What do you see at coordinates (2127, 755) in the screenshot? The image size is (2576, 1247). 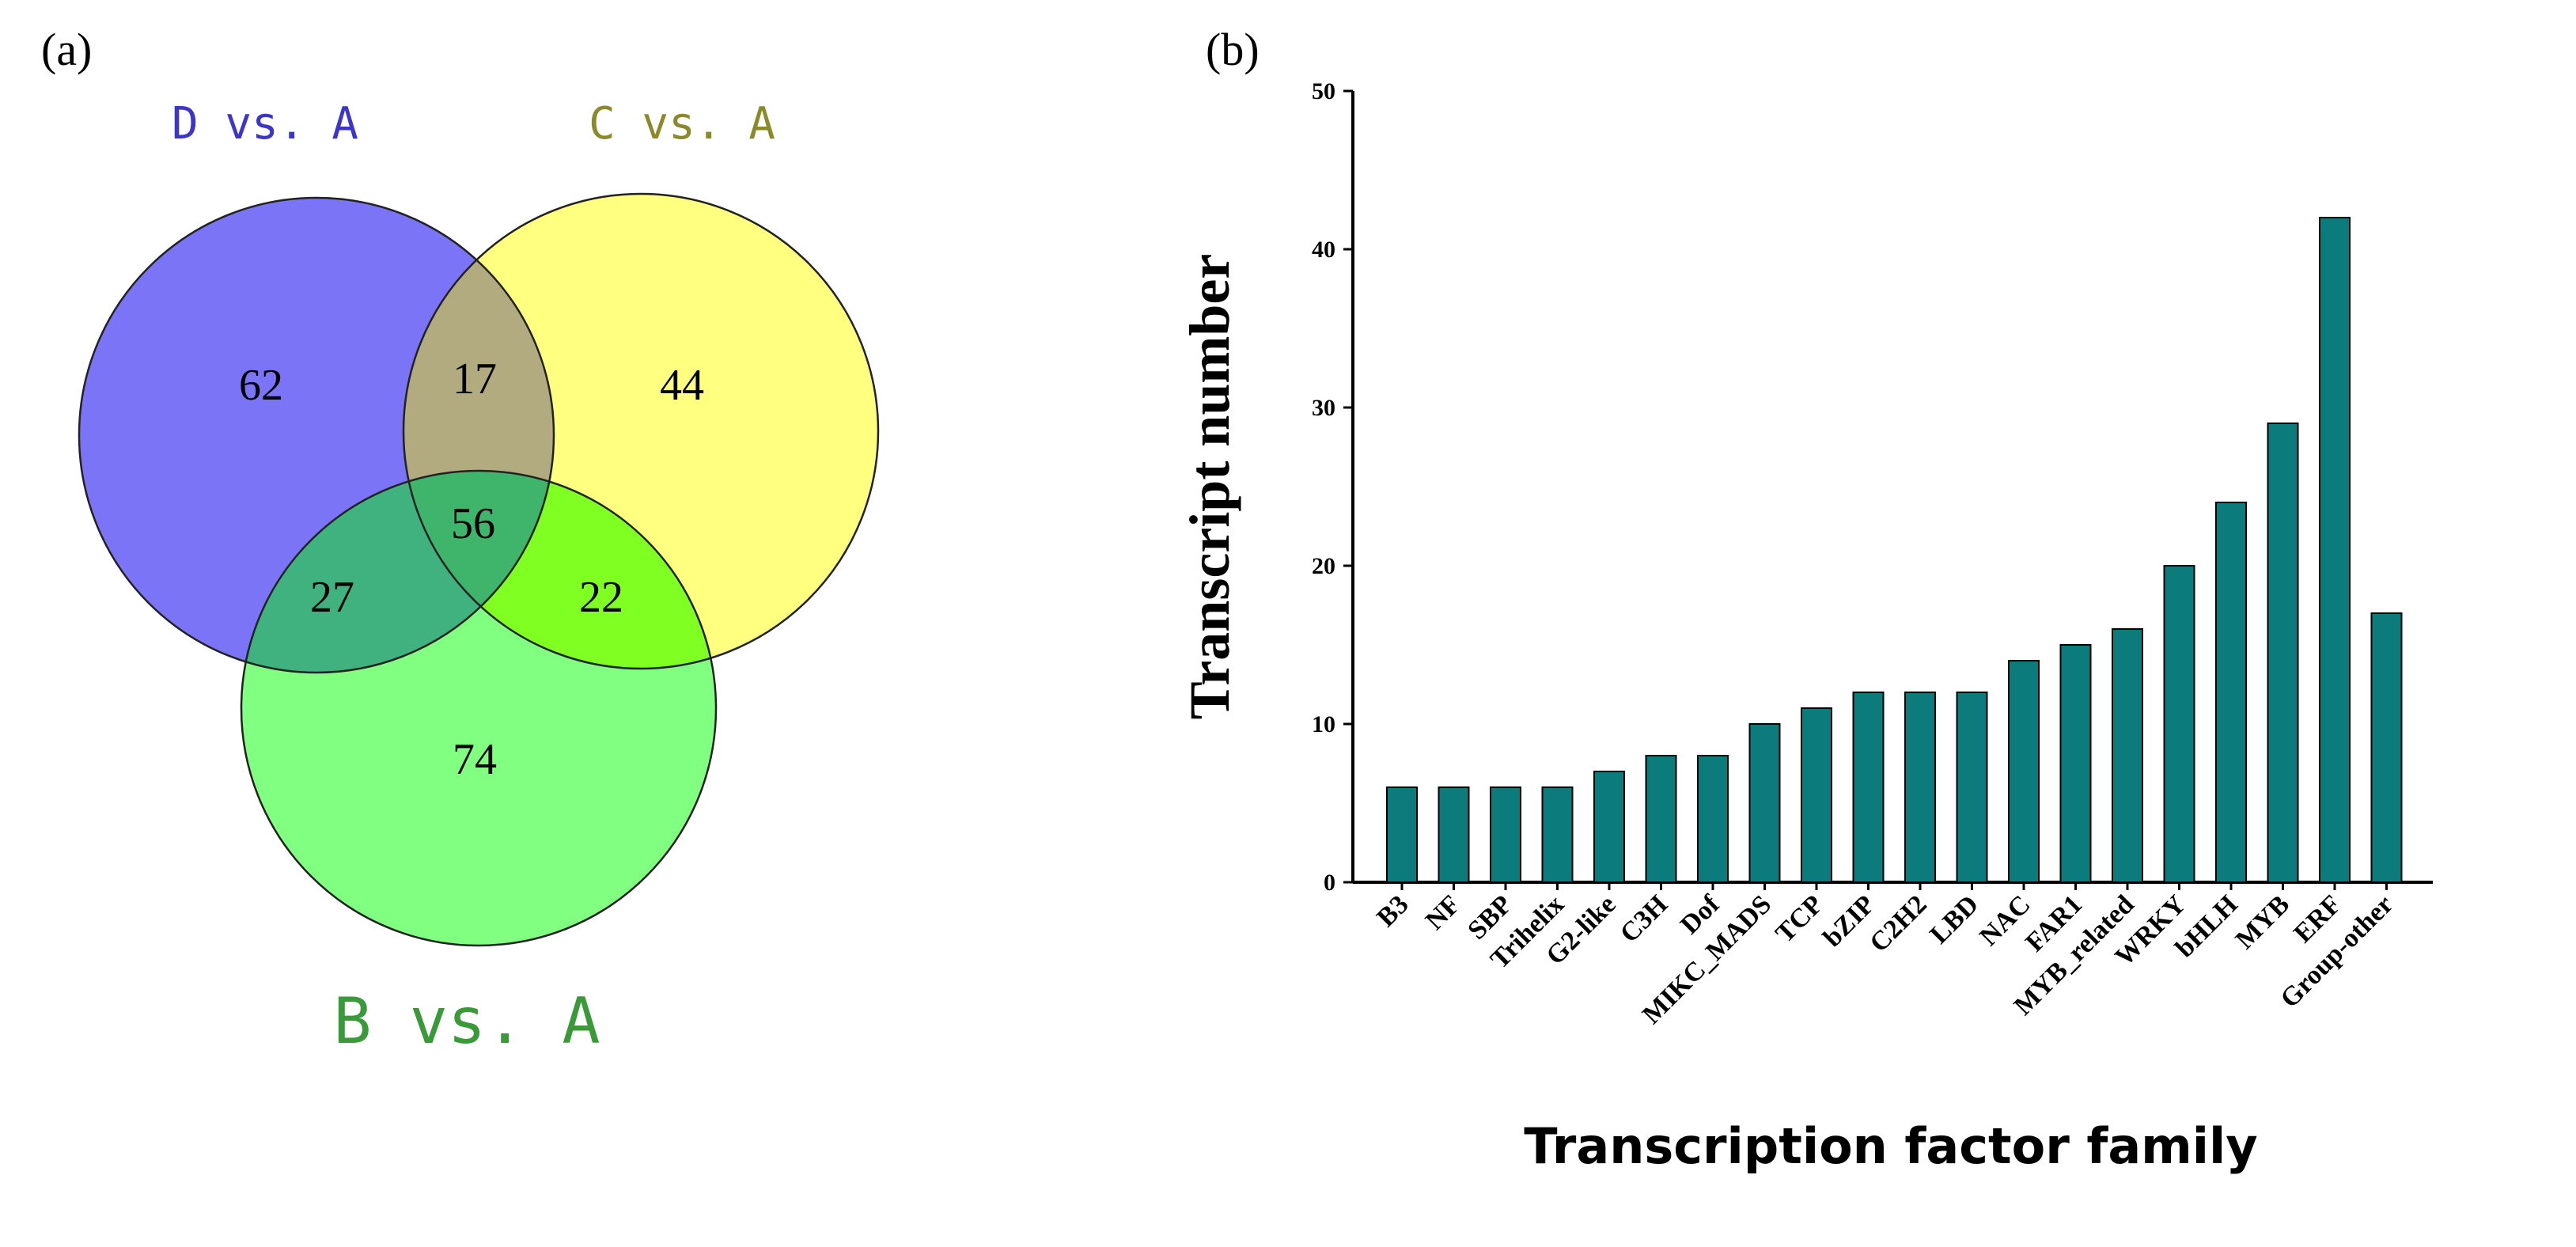 I see `bar-myb-related` at bounding box center [2127, 755].